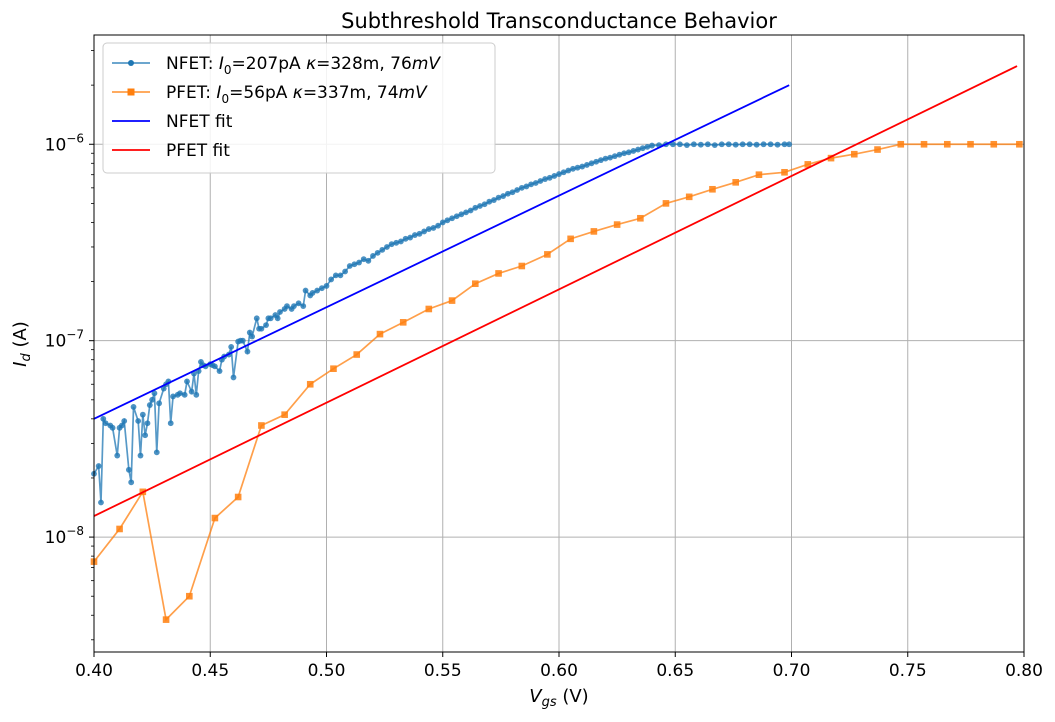  What do you see at coordinates (558, 698) in the screenshot?
I see `x-axis-title: Vgs (V)` at bounding box center [558, 698].